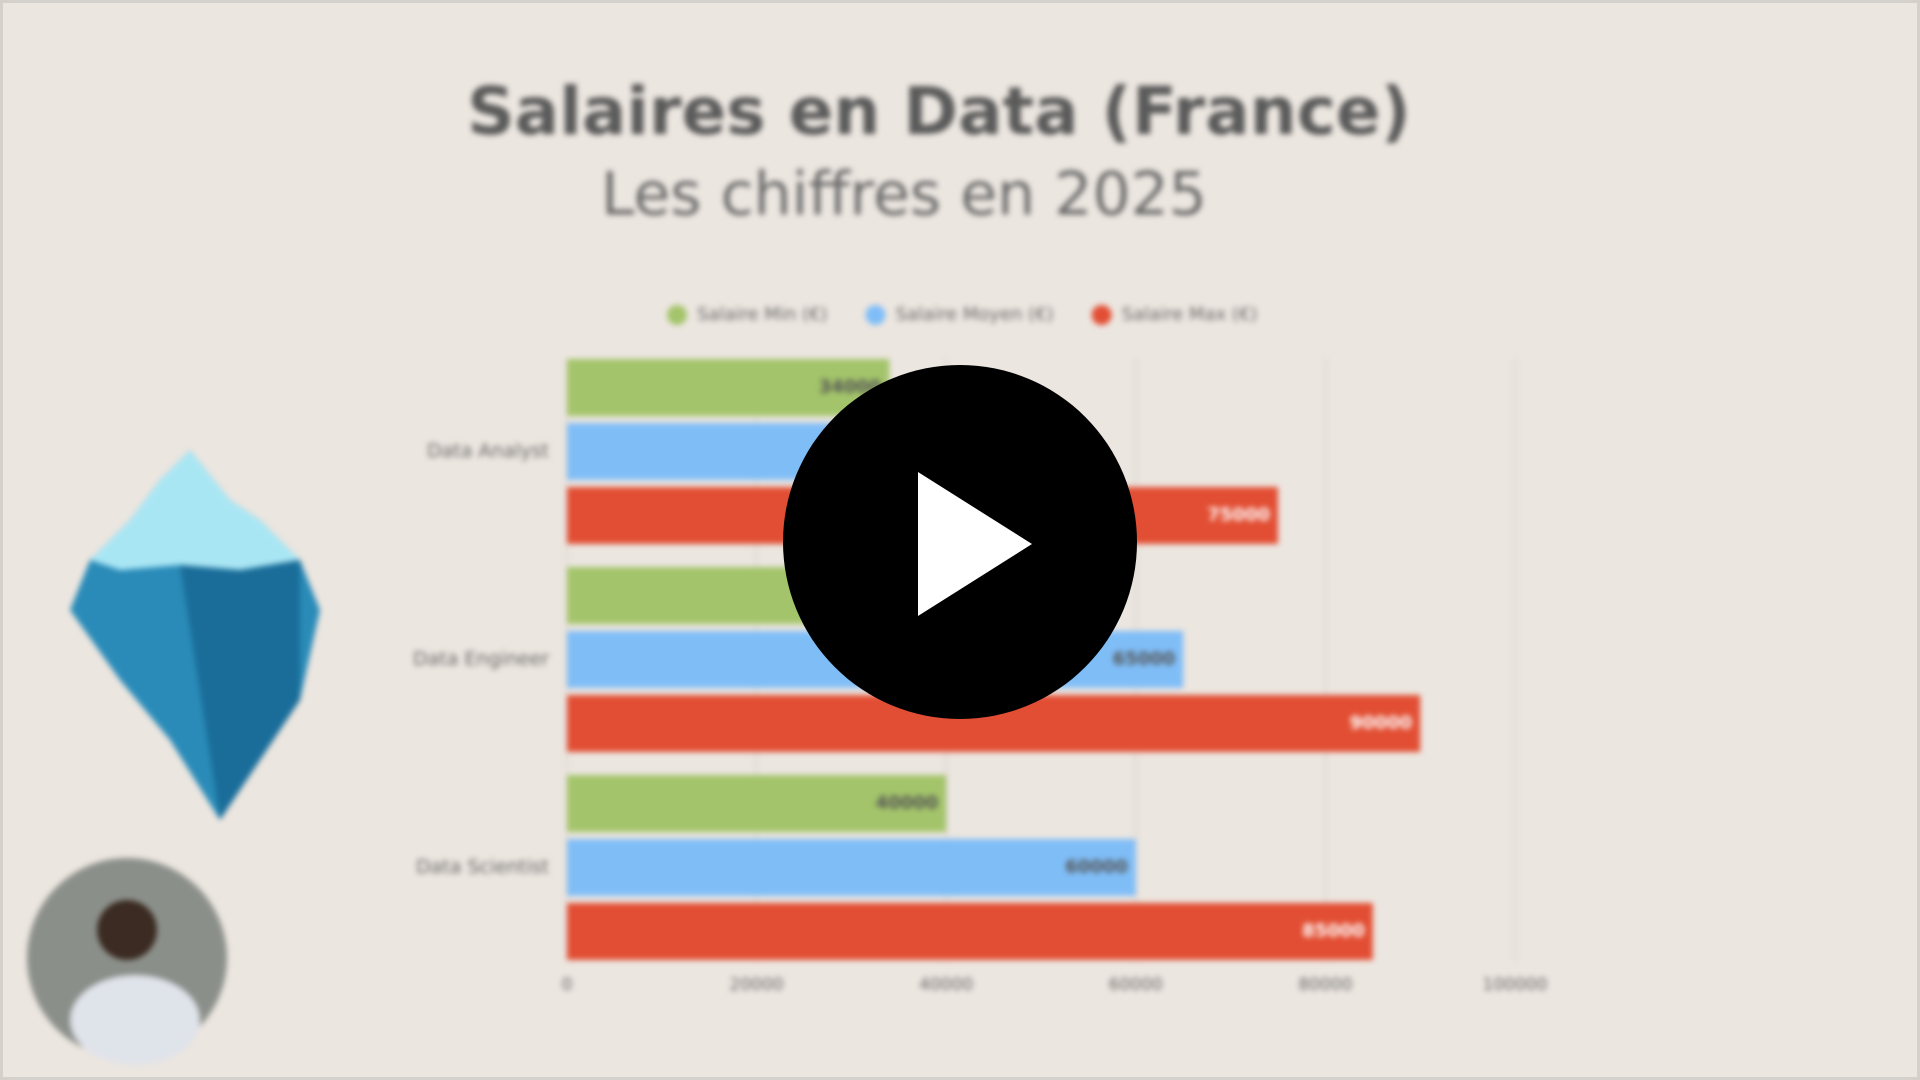  I want to click on x-tick-label: 100000, so click(1515, 985).